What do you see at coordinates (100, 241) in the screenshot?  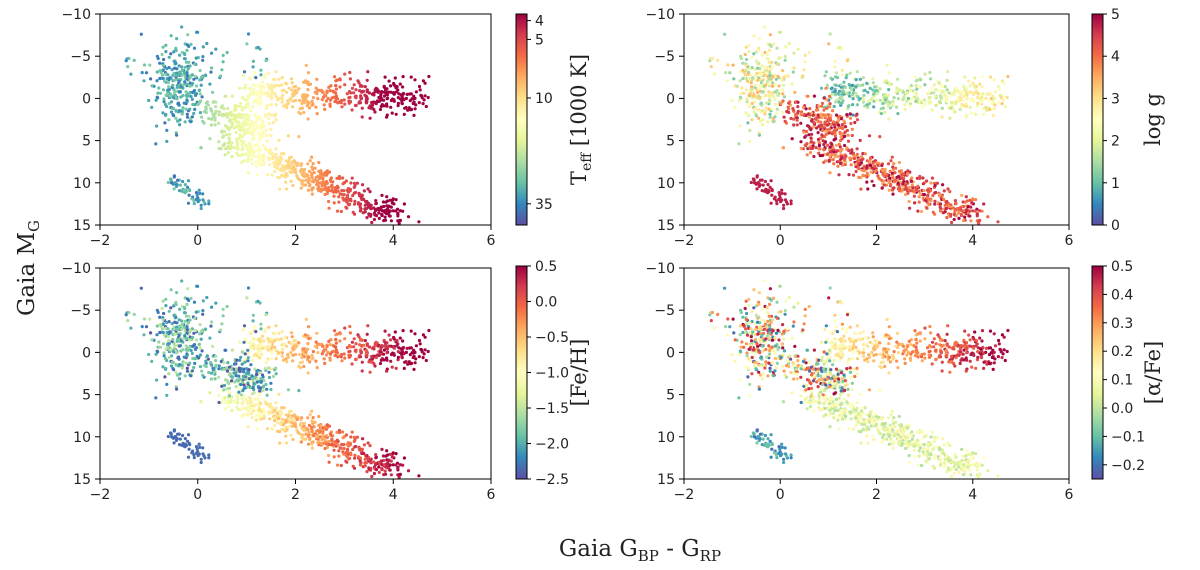 I see `x-tick-label: −2` at bounding box center [100, 241].